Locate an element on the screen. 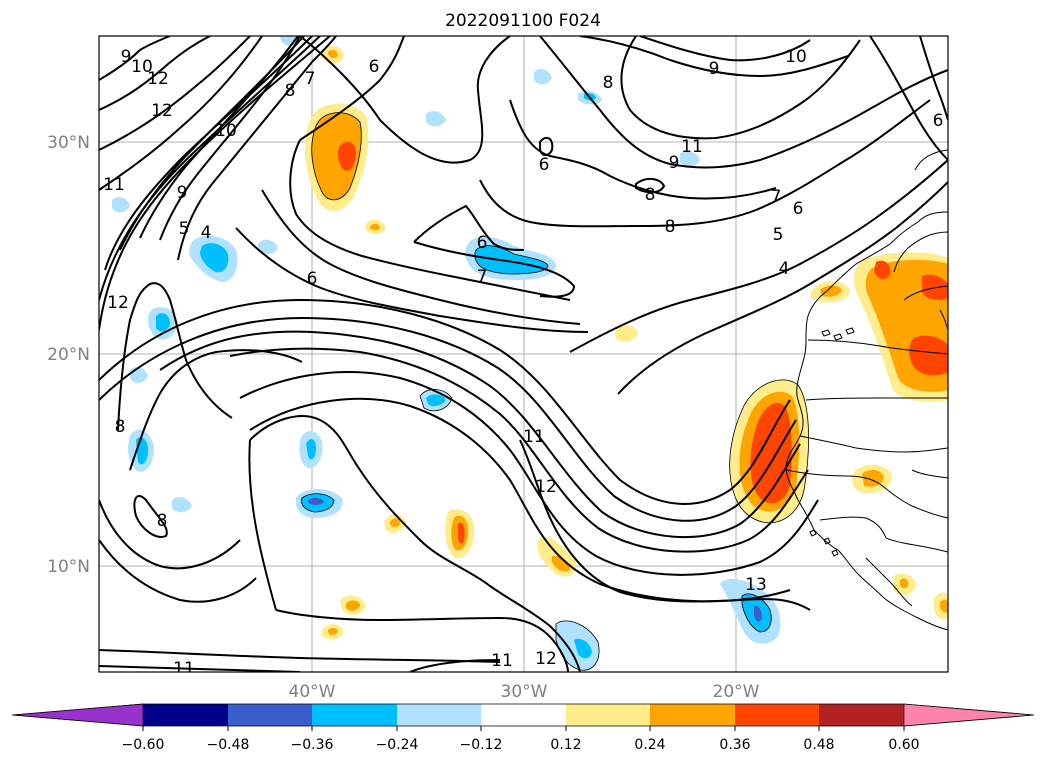 The width and height of the screenshot is (1047, 765). contour-label: 5 is located at coordinates (778, 235).